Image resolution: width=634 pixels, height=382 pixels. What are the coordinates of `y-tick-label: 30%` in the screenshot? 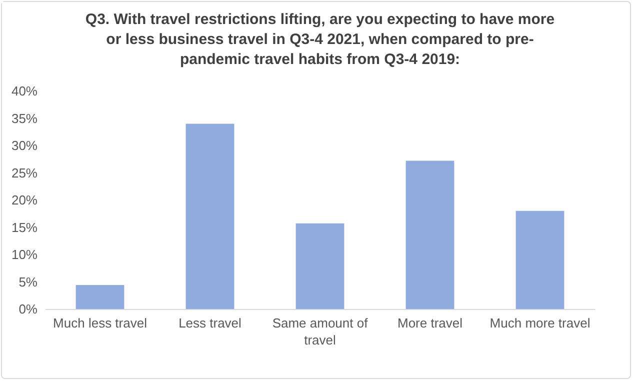 It's located at (24, 145).